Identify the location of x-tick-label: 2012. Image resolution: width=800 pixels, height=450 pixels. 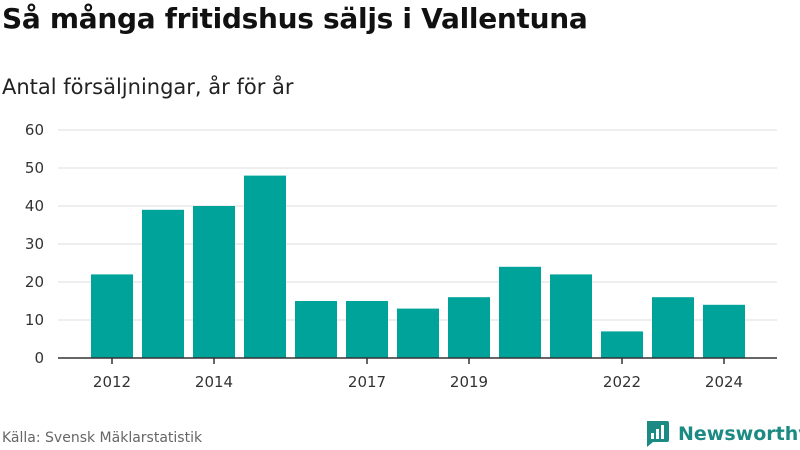
(112, 382).